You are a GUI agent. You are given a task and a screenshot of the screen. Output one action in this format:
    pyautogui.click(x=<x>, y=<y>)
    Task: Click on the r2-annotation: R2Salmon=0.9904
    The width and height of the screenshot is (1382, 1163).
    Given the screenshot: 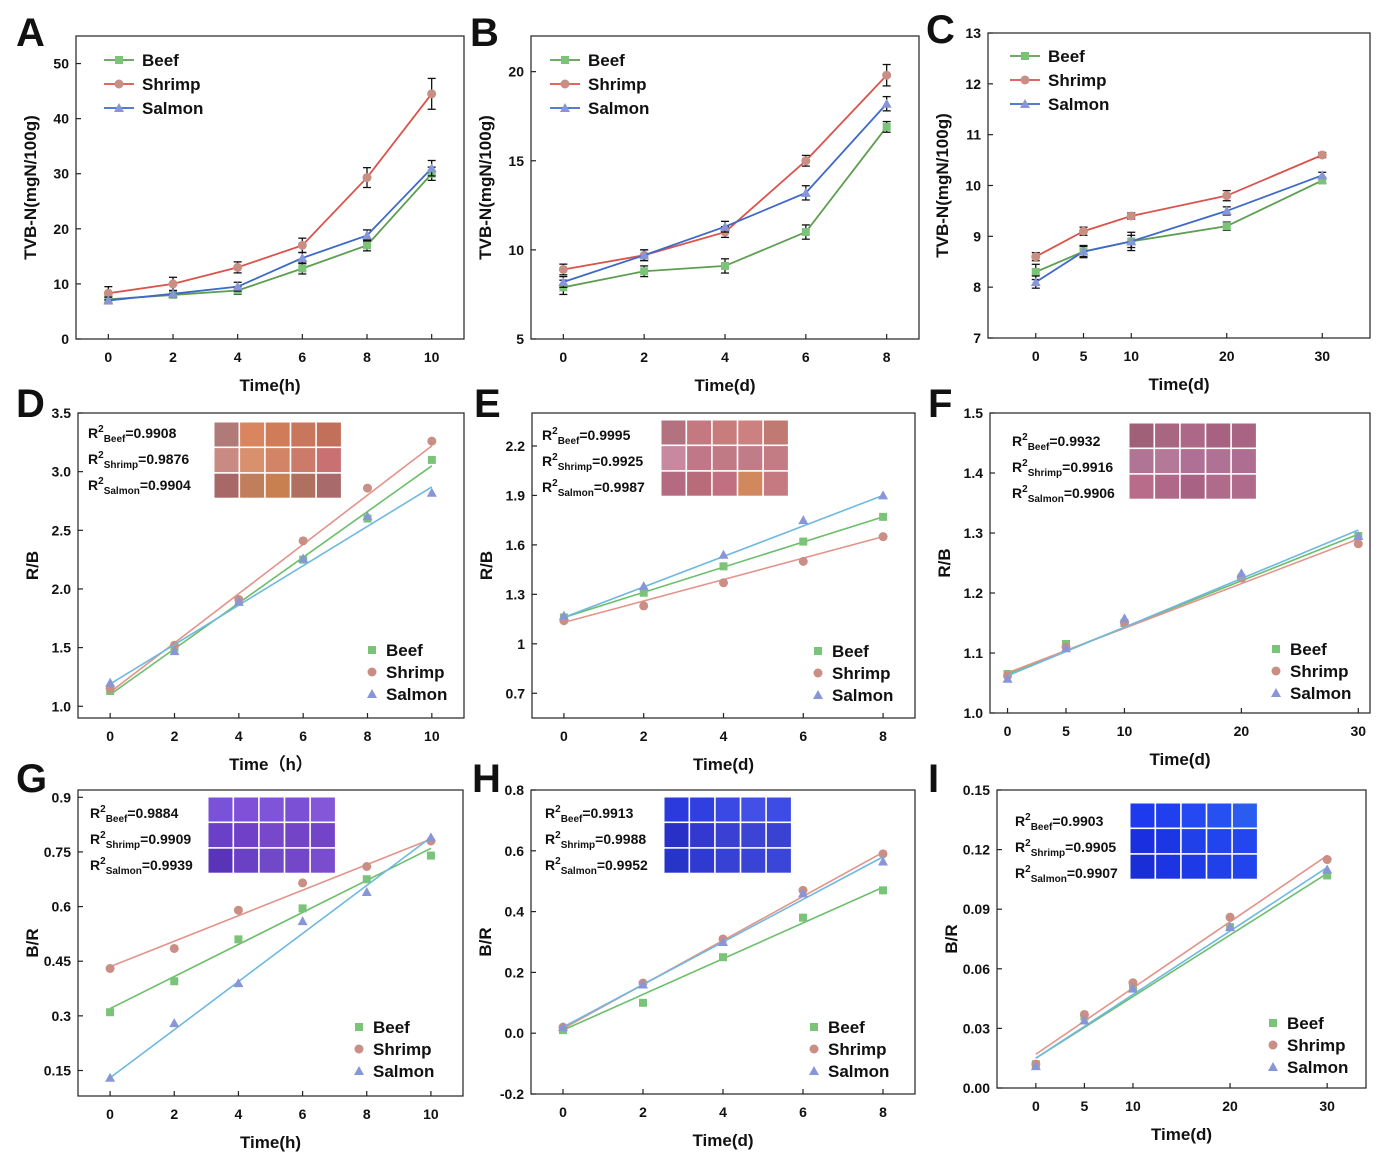 What is the action you would take?
    pyautogui.click(x=139, y=486)
    